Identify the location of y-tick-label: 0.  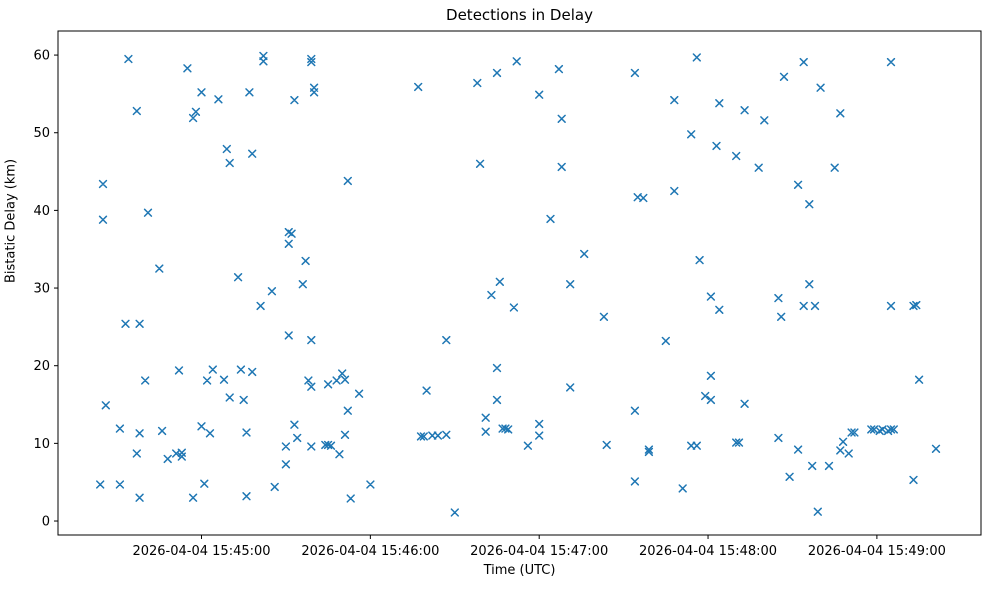
(46, 522).